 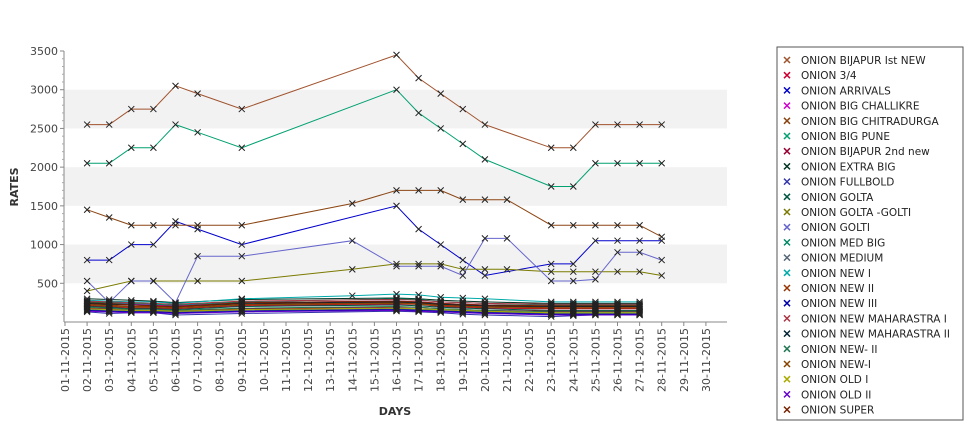 What do you see at coordinates (836, 365) in the screenshot?
I see `legend-item: ONION NEW-I` at bounding box center [836, 365].